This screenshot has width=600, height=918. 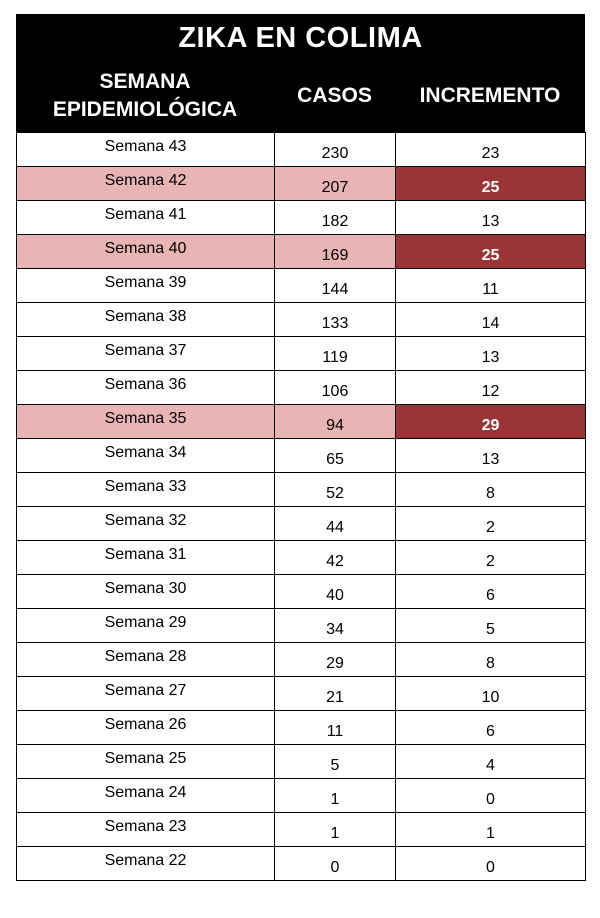 What do you see at coordinates (145, 81) in the screenshot?
I see `header-week-line1: SEMANA` at bounding box center [145, 81].